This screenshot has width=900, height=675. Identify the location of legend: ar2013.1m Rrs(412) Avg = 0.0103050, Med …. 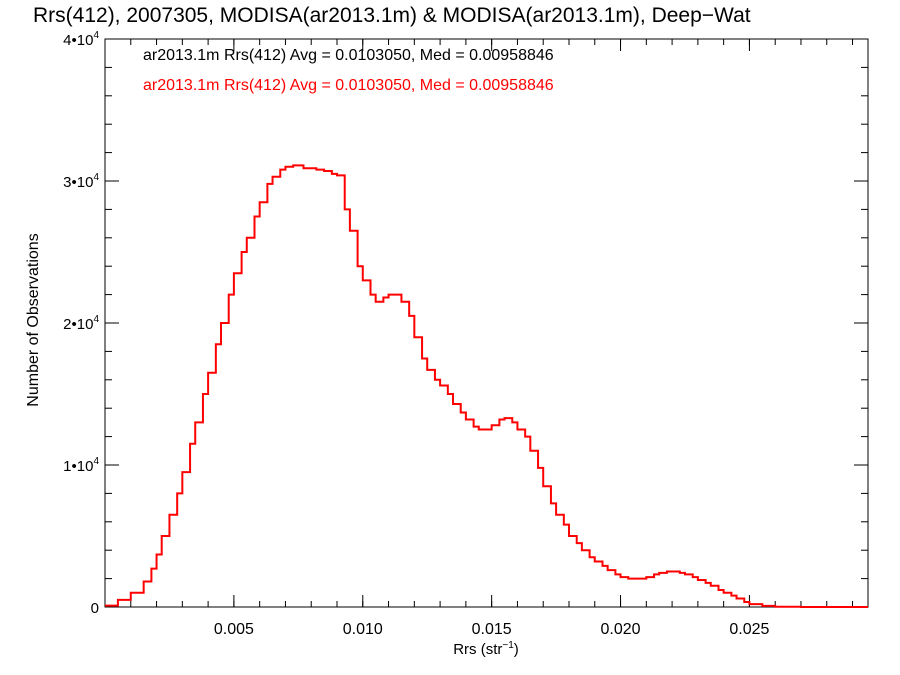
(348, 70).